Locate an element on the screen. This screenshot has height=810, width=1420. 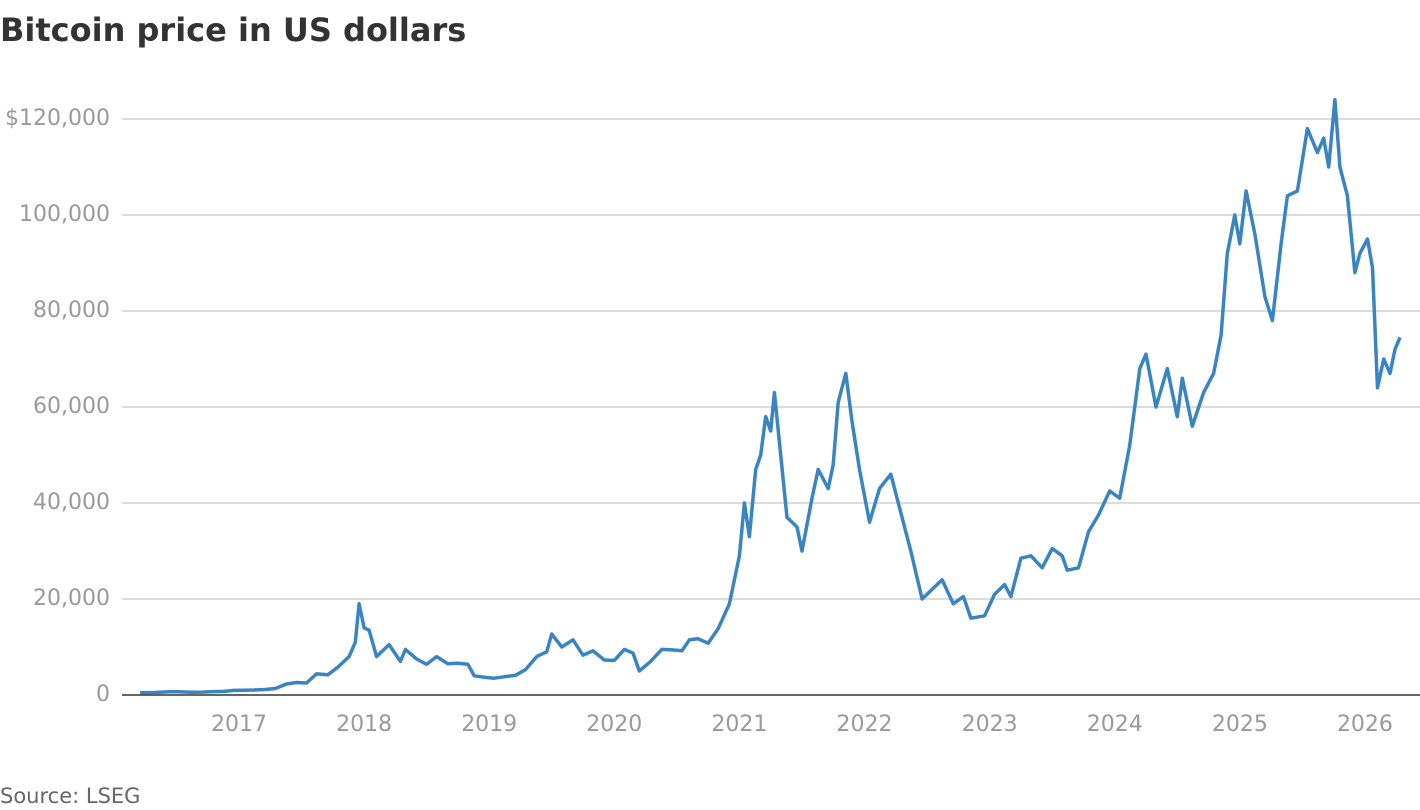
y-tick-label: 80,000 is located at coordinates (71, 310).